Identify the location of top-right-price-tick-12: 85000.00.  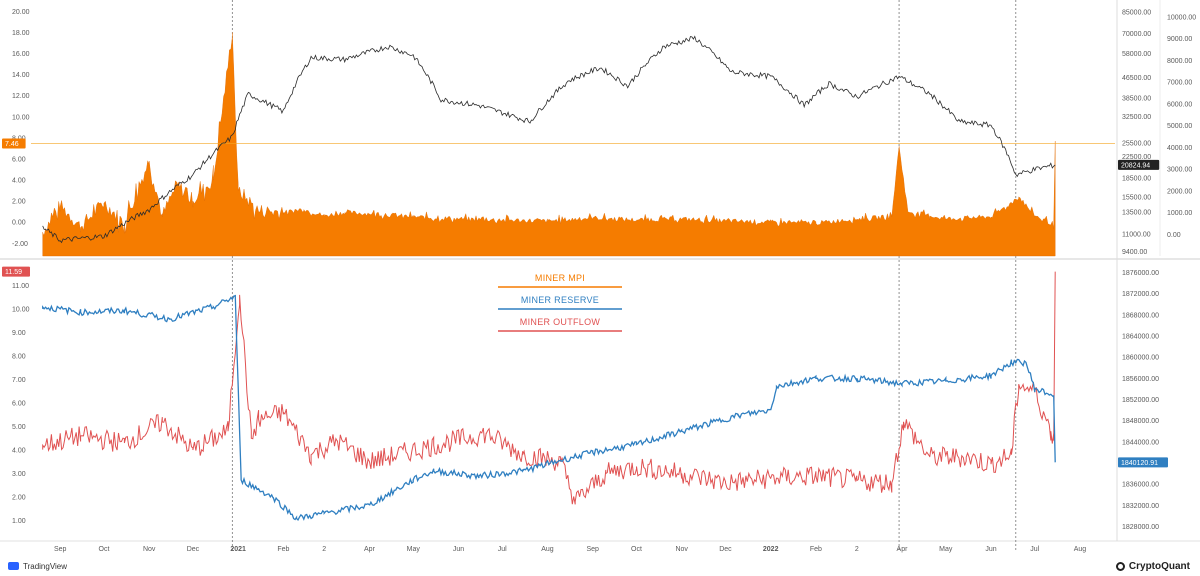
(1136, 13).